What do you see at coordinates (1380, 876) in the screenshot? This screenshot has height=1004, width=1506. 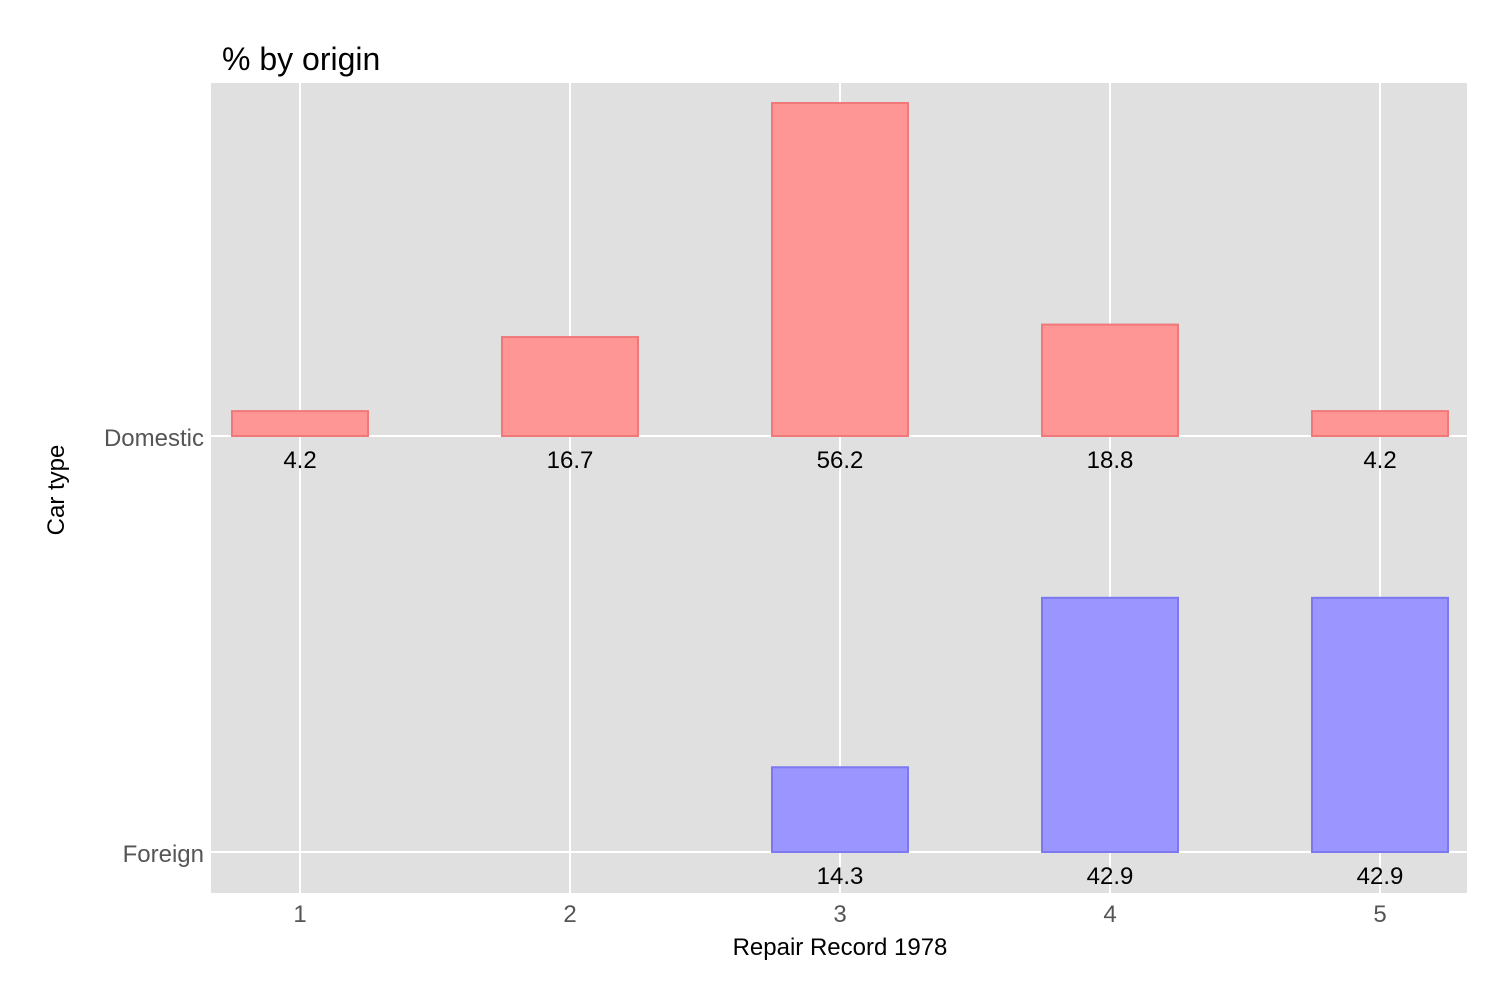 I see `data-label-foreign-5: 42.9` at bounding box center [1380, 876].